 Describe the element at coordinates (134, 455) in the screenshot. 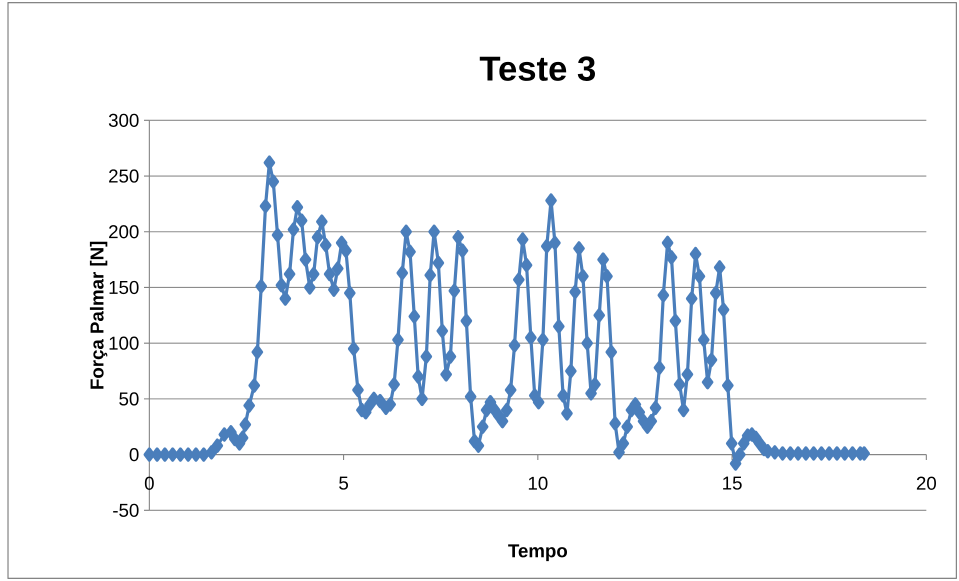

I see `y-tick-label: 0` at that location.